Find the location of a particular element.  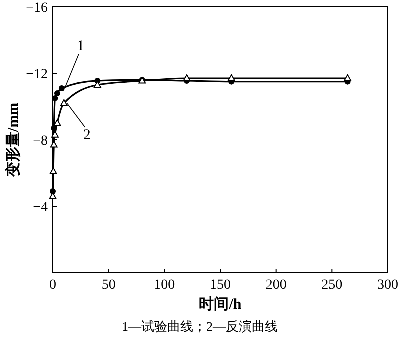

y-axis-title: 变形量/mm is located at coordinates (13, 140).